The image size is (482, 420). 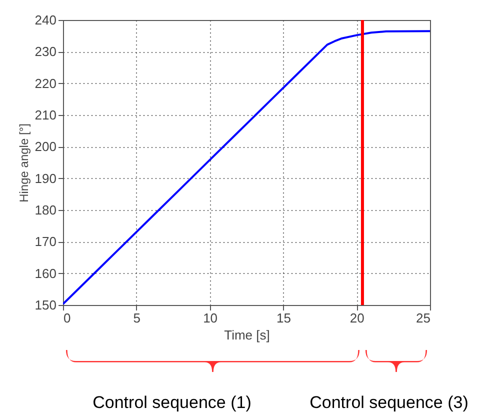 I want to click on x-tick-label: 15, so click(x=283, y=318).